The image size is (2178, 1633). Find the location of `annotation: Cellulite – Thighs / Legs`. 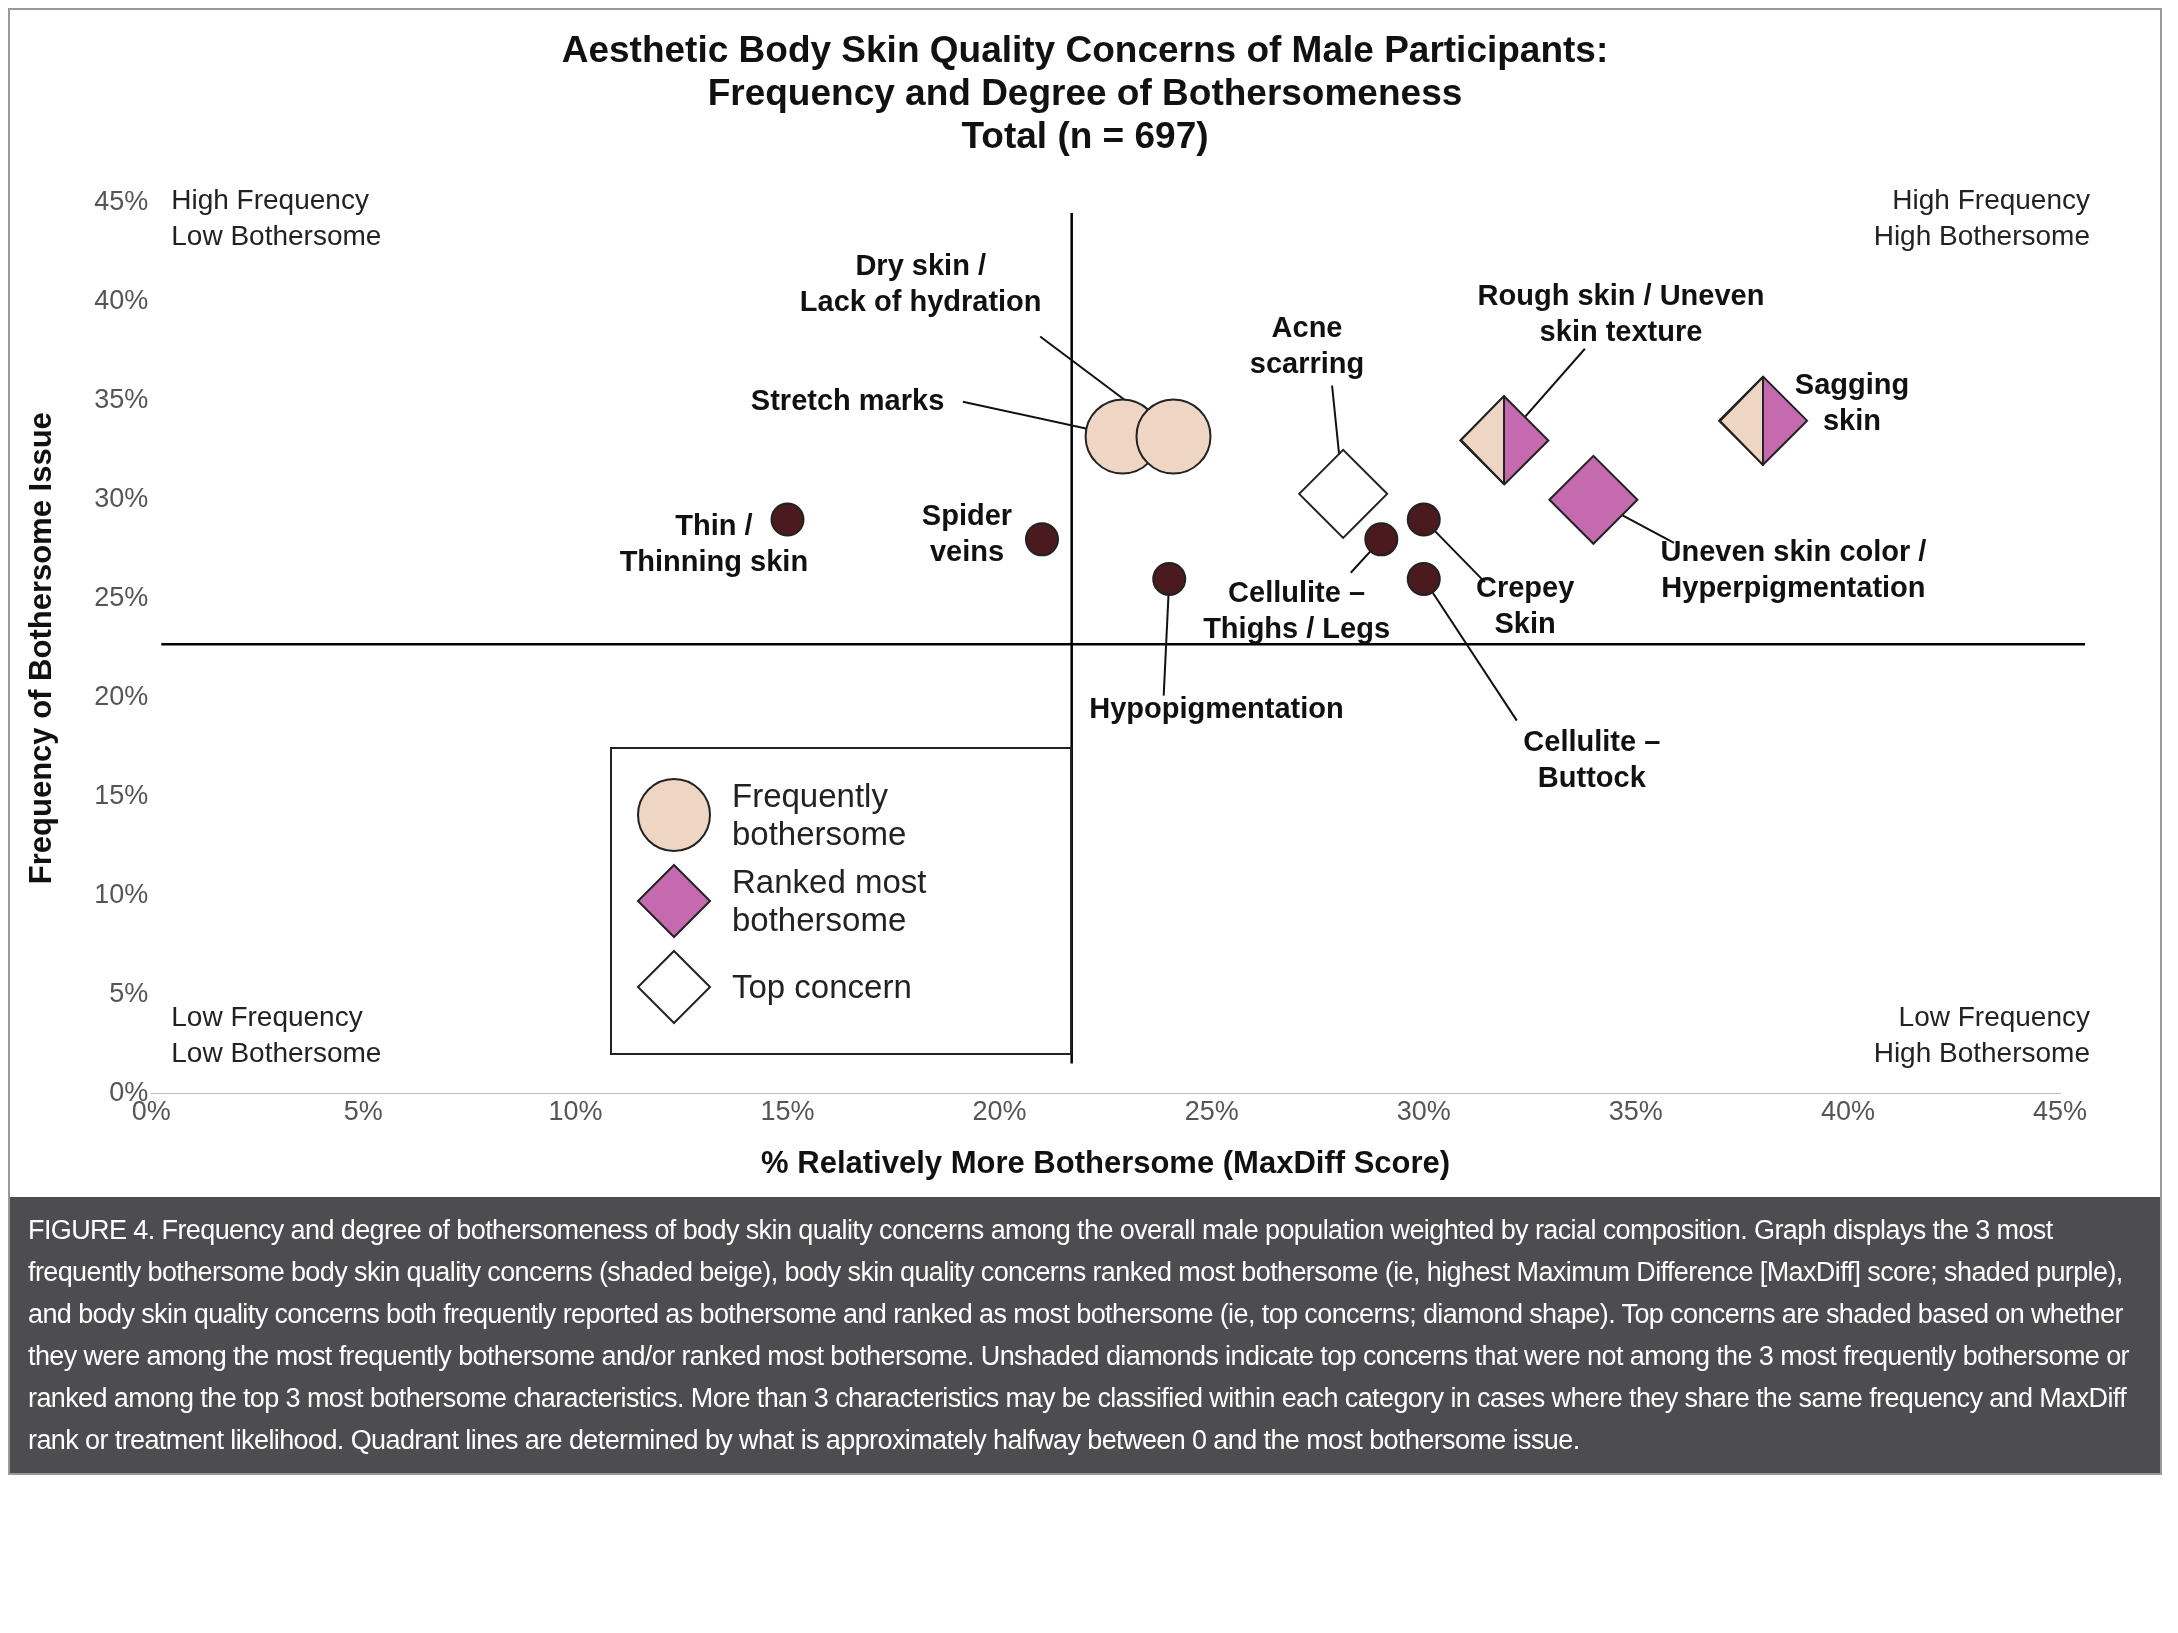

annotation: Cellulite – Thighs / Legs is located at coordinates (1297, 609).